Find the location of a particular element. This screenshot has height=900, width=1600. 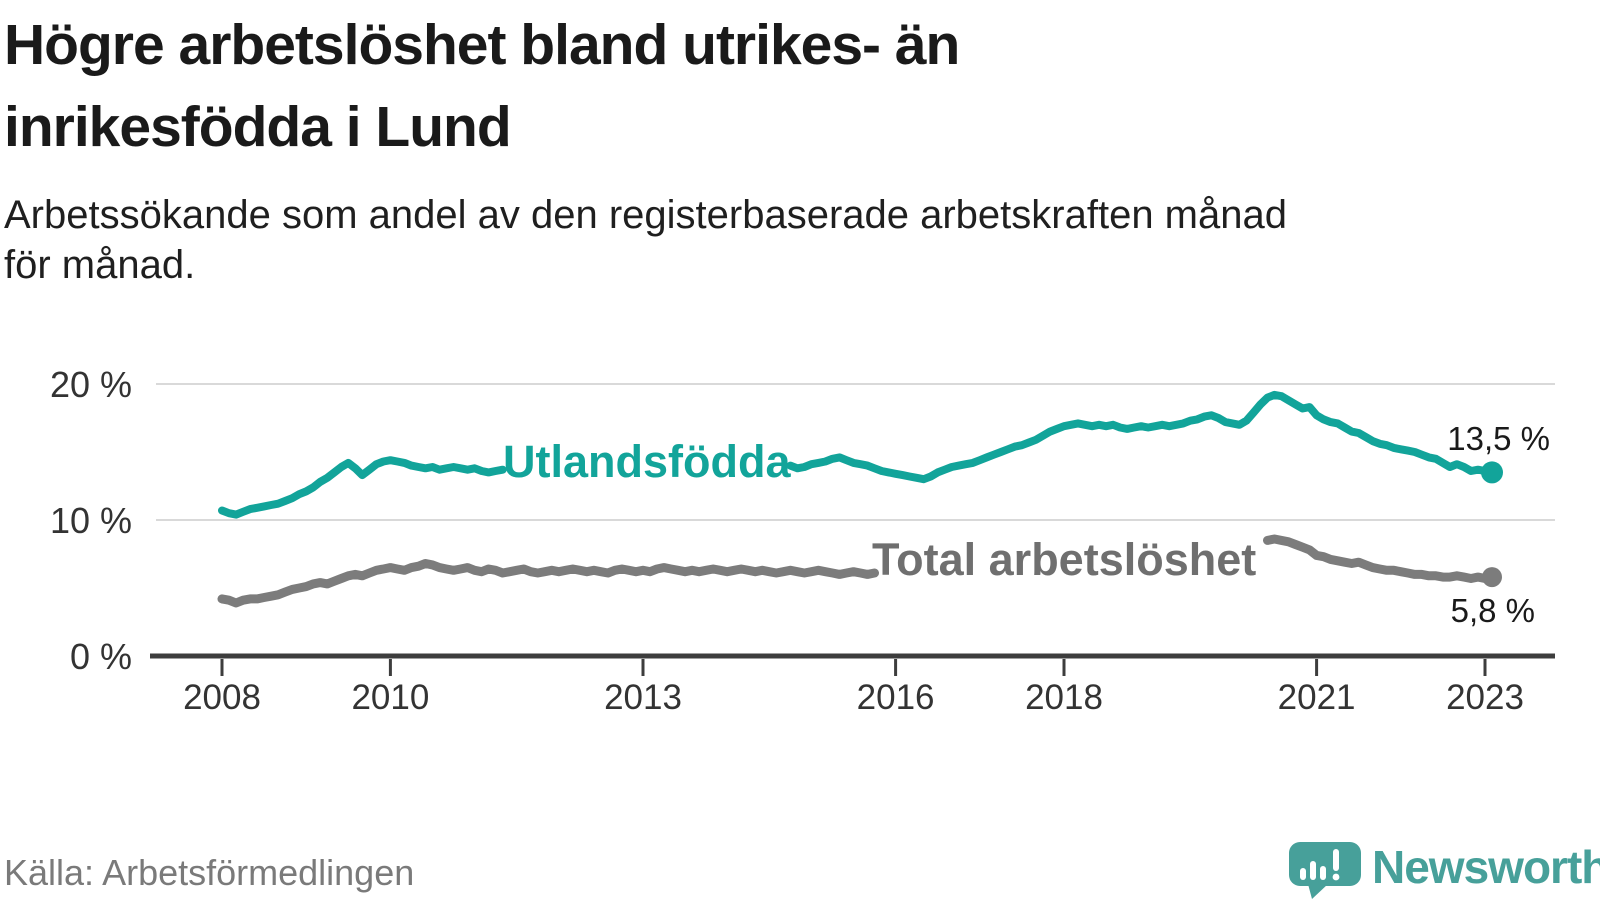

x-tick-label-2016: 2016 is located at coordinates (896, 697).